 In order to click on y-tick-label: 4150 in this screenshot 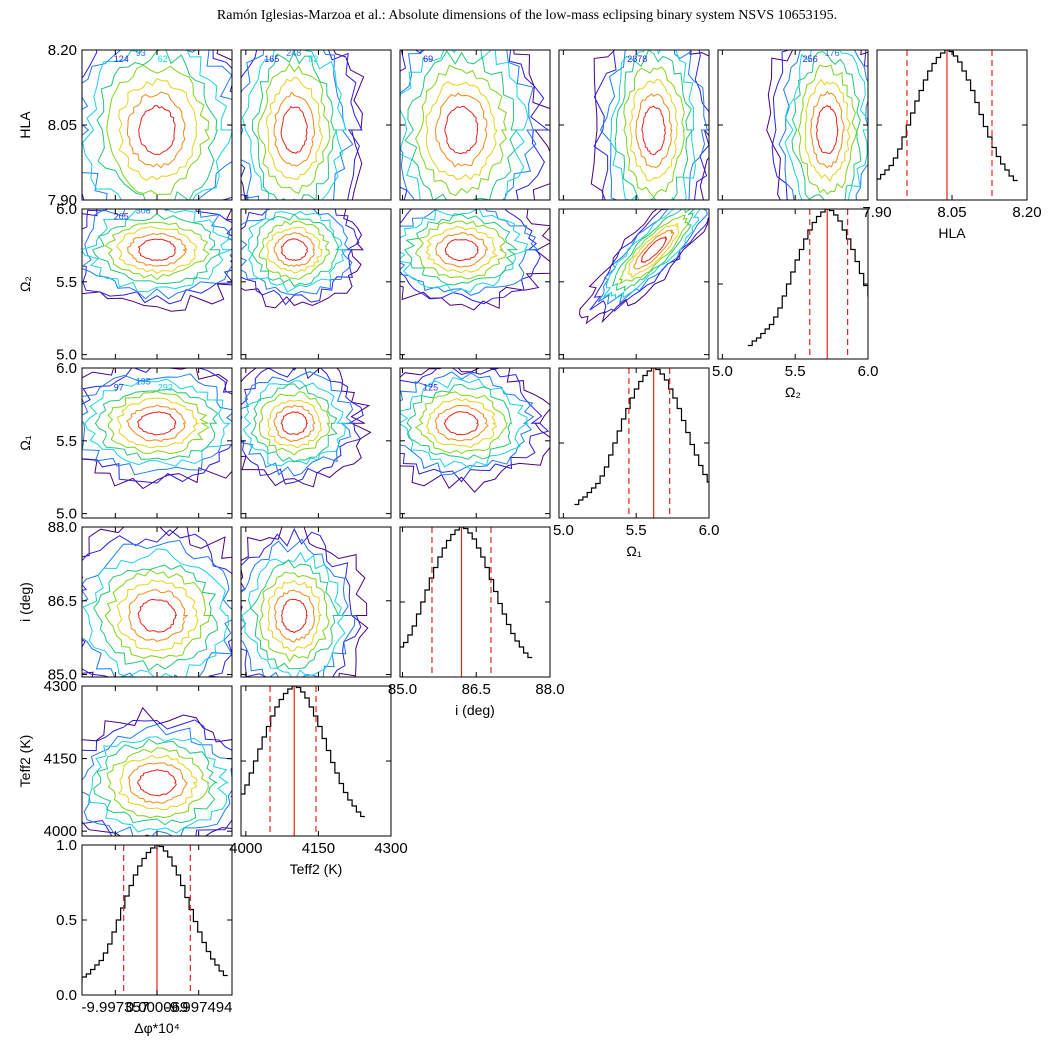, I will do `click(60, 759)`.